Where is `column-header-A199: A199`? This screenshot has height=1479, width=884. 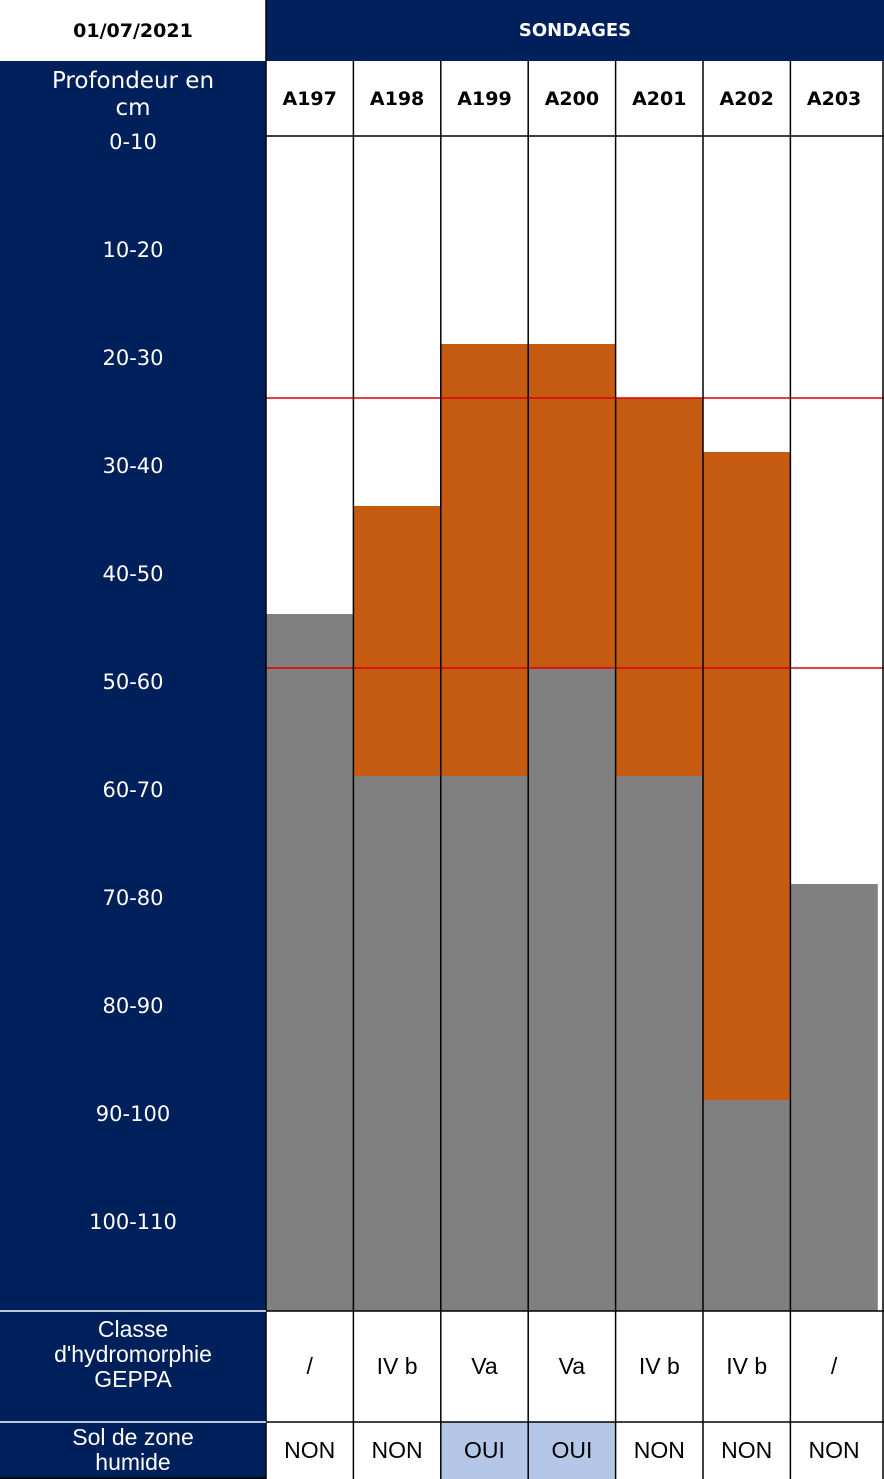 column-header-A199: A199 is located at coordinates (484, 98).